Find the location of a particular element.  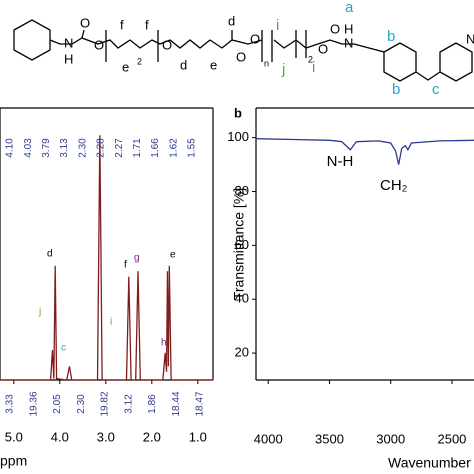

label: j is located at coordinates (283, 69).